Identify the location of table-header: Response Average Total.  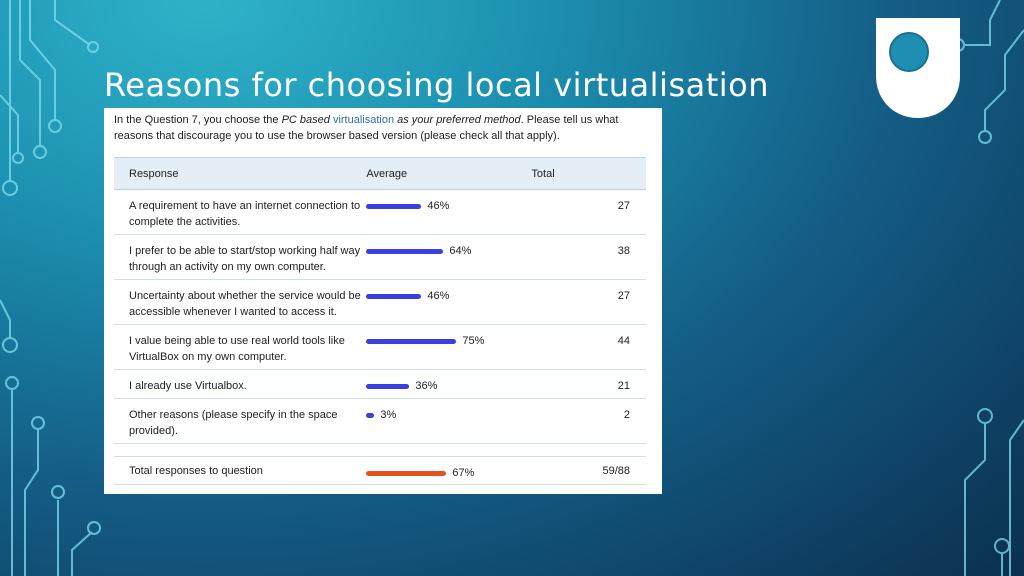
(380, 173).